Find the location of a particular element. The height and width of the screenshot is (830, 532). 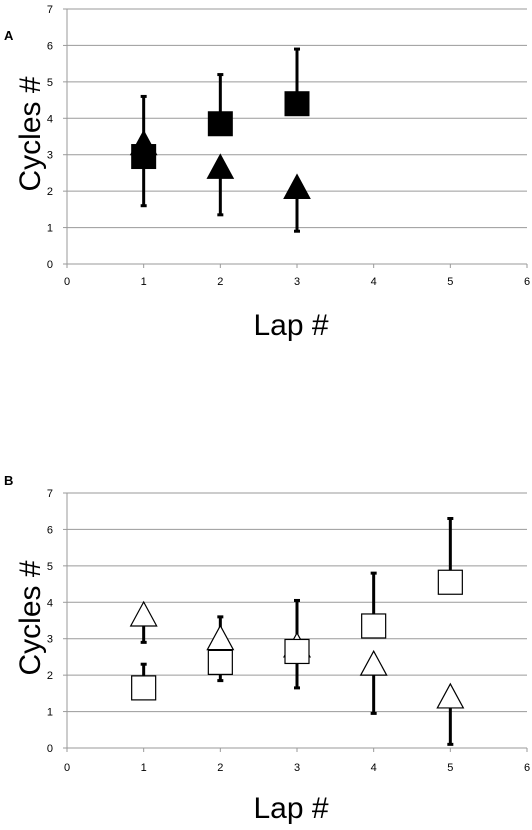

panel-letter: B is located at coordinates (8, 480).